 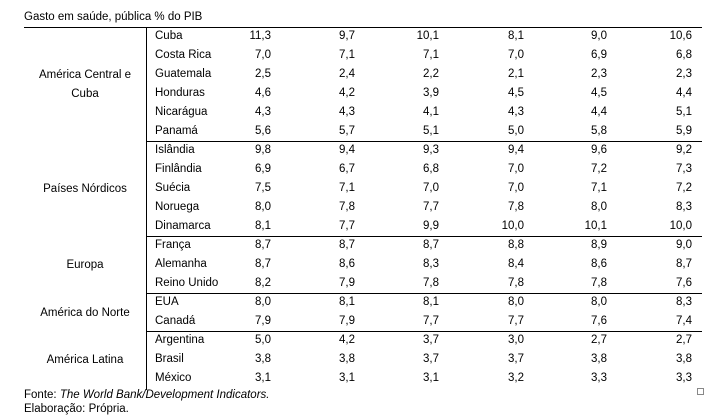 I want to click on value-cell: 2,3, so click(x=599, y=74).